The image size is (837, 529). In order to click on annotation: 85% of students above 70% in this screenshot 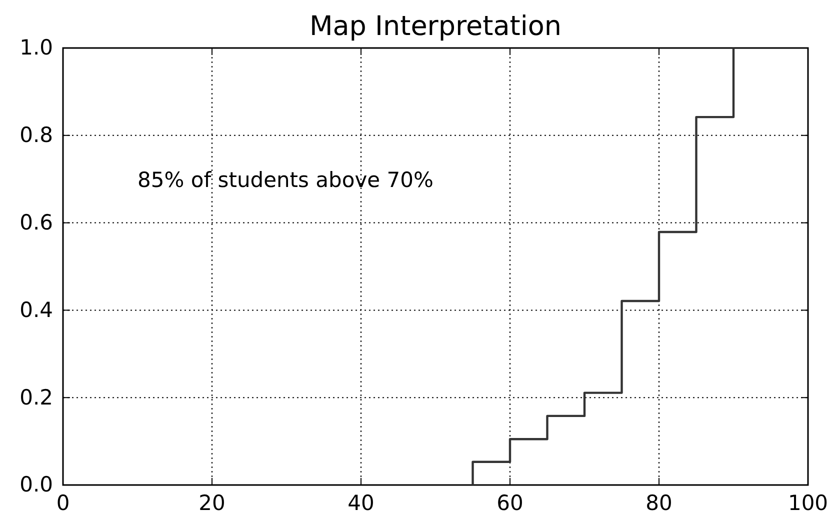, I will do `click(286, 180)`.